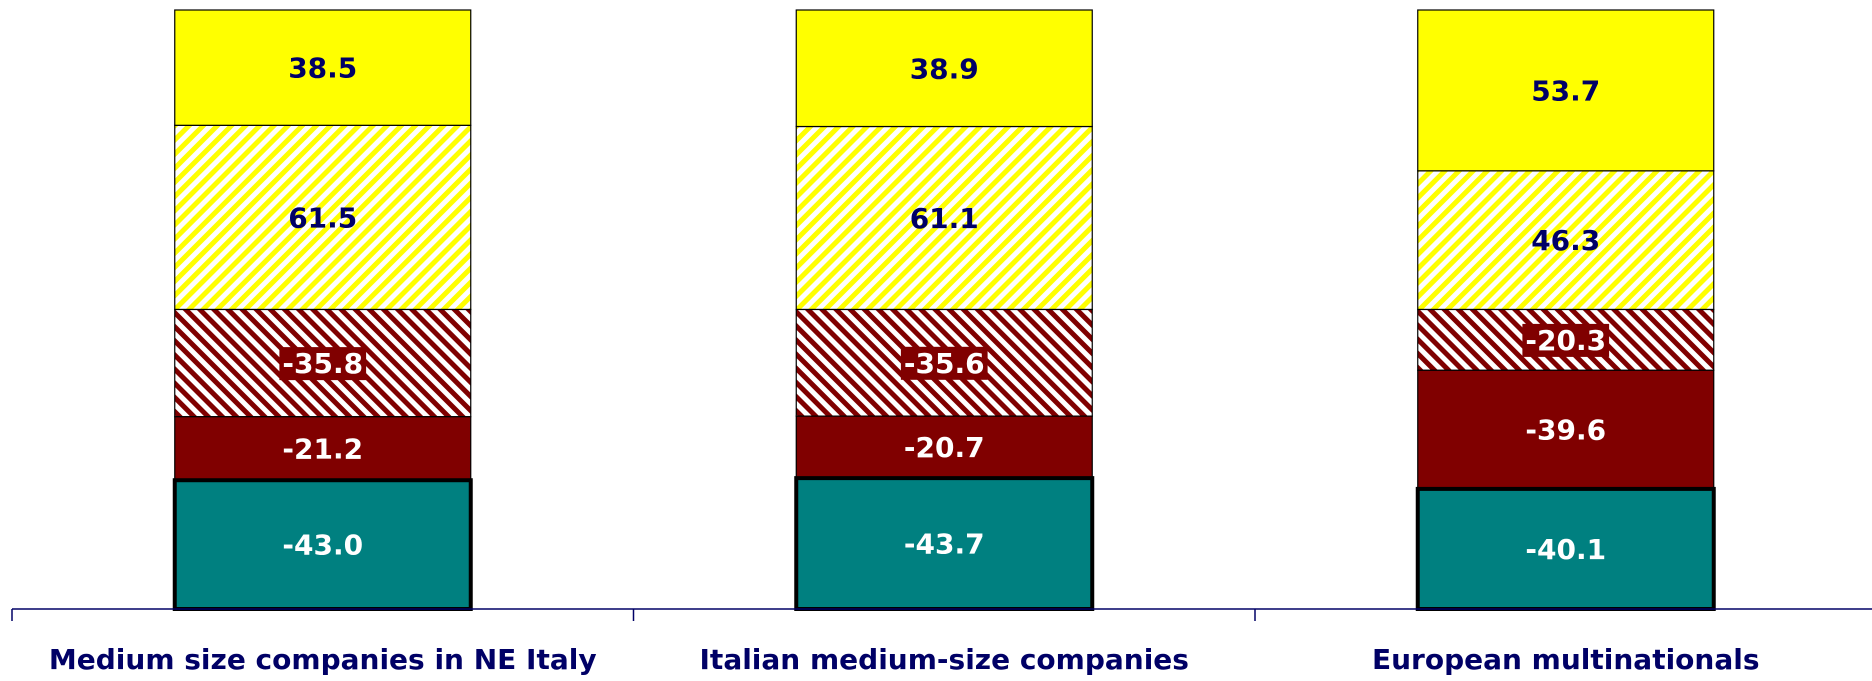  What do you see at coordinates (944, 659) in the screenshot?
I see `x-tick-label: Italian medium-size companies` at bounding box center [944, 659].